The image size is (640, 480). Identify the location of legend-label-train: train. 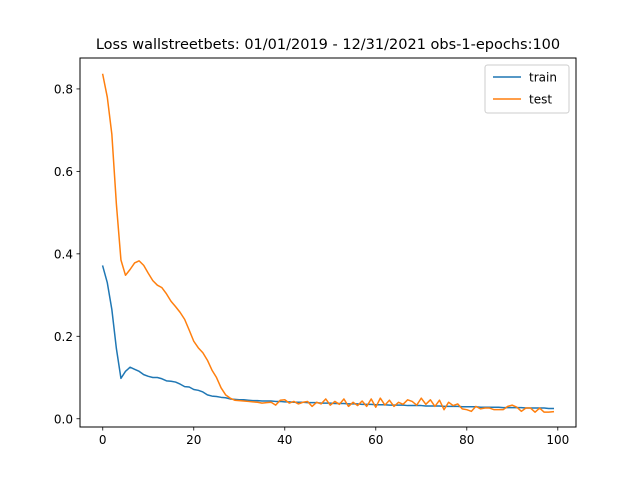
(543, 78).